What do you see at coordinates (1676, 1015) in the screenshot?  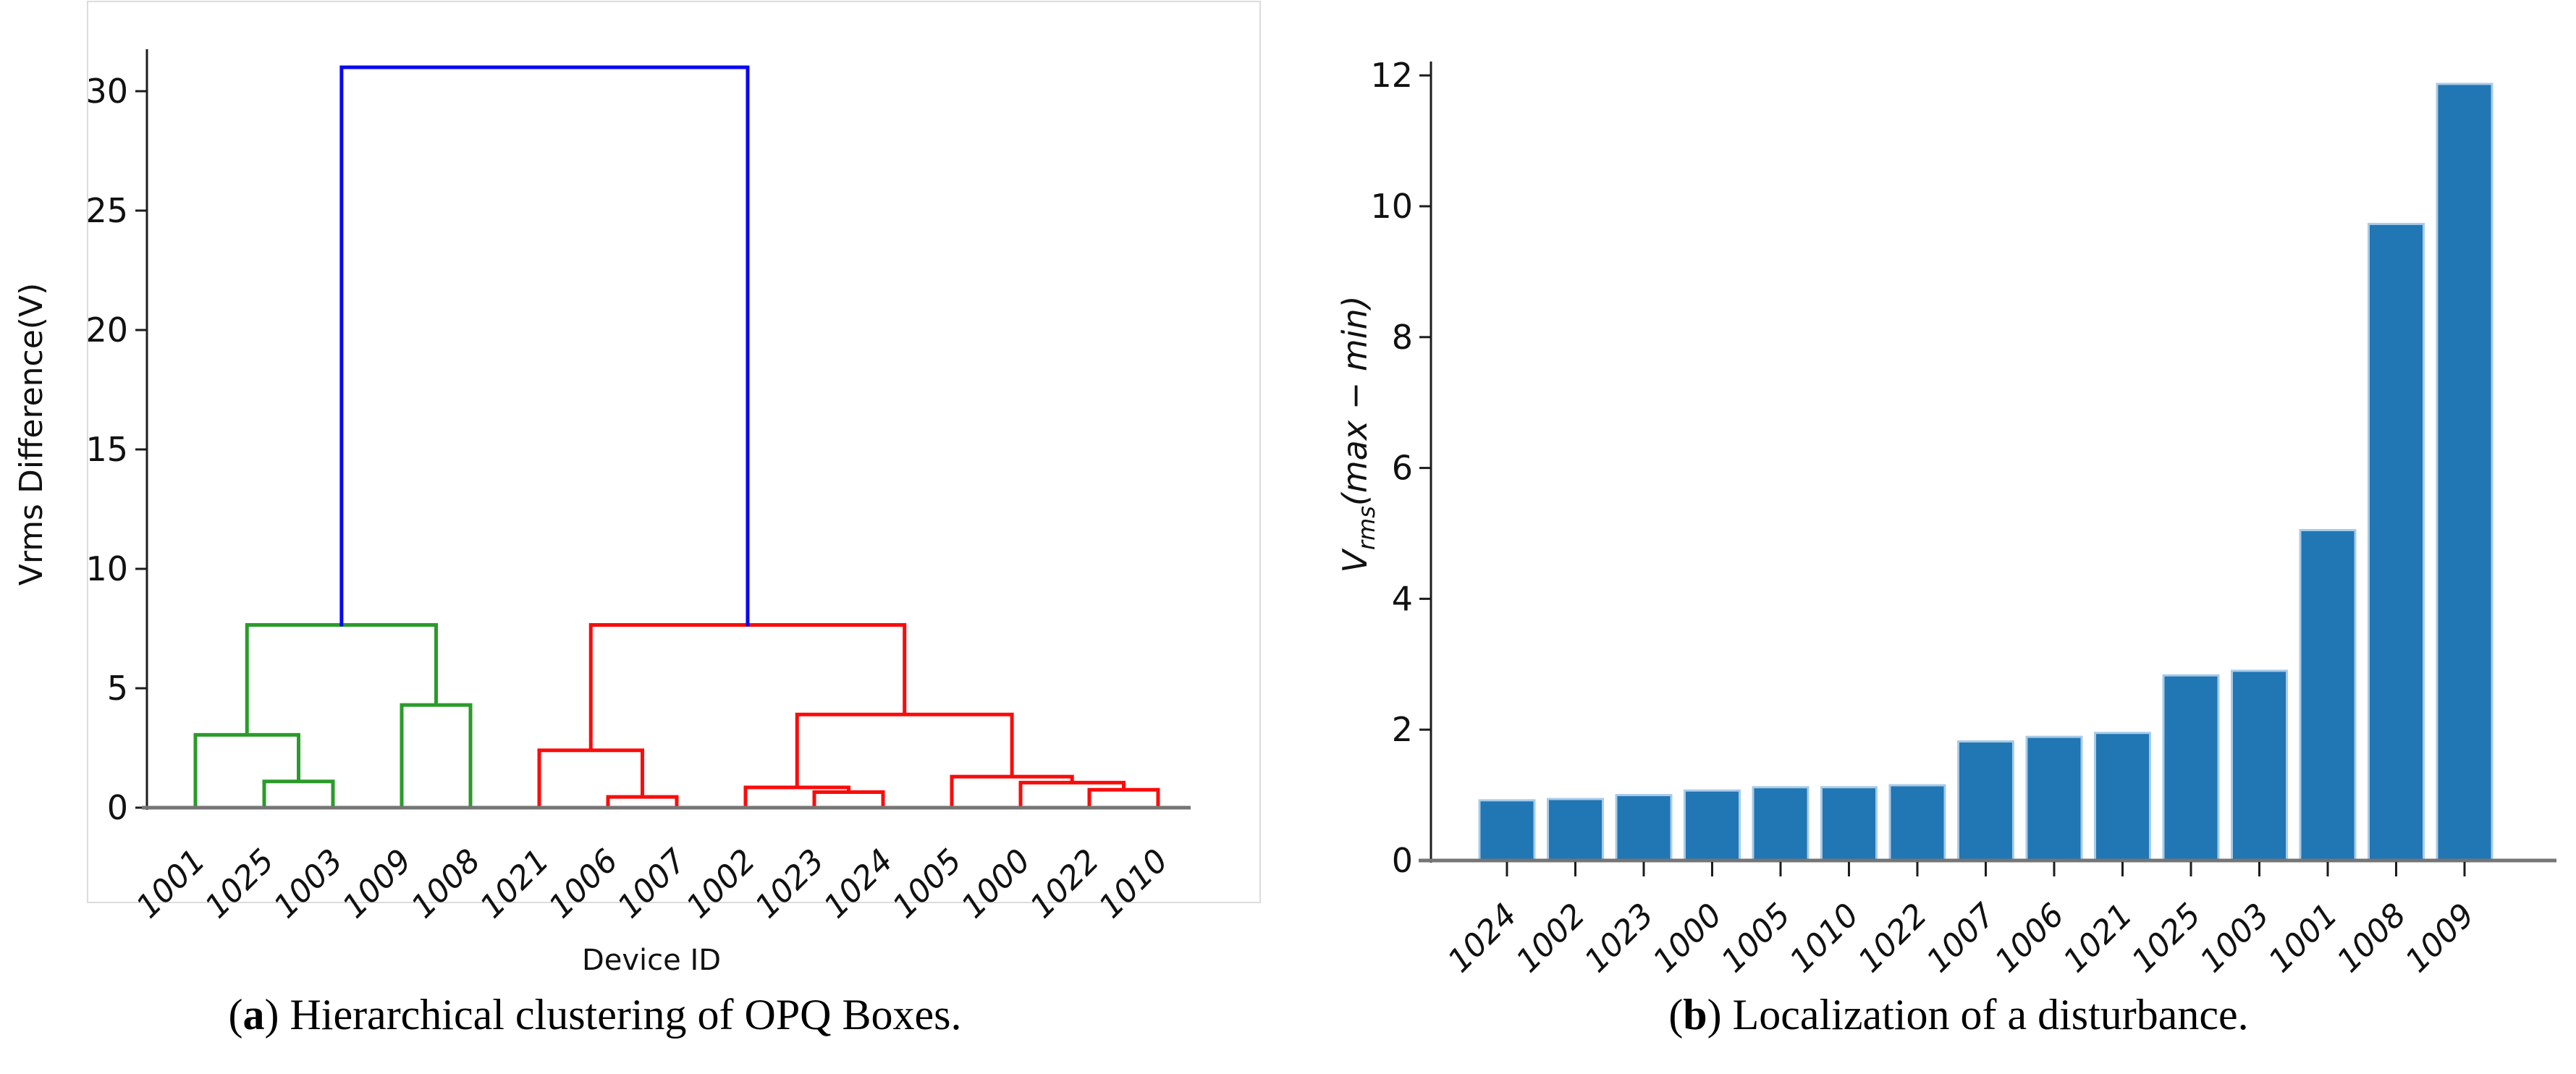 I see `caption-b-open: (` at bounding box center [1676, 1015].